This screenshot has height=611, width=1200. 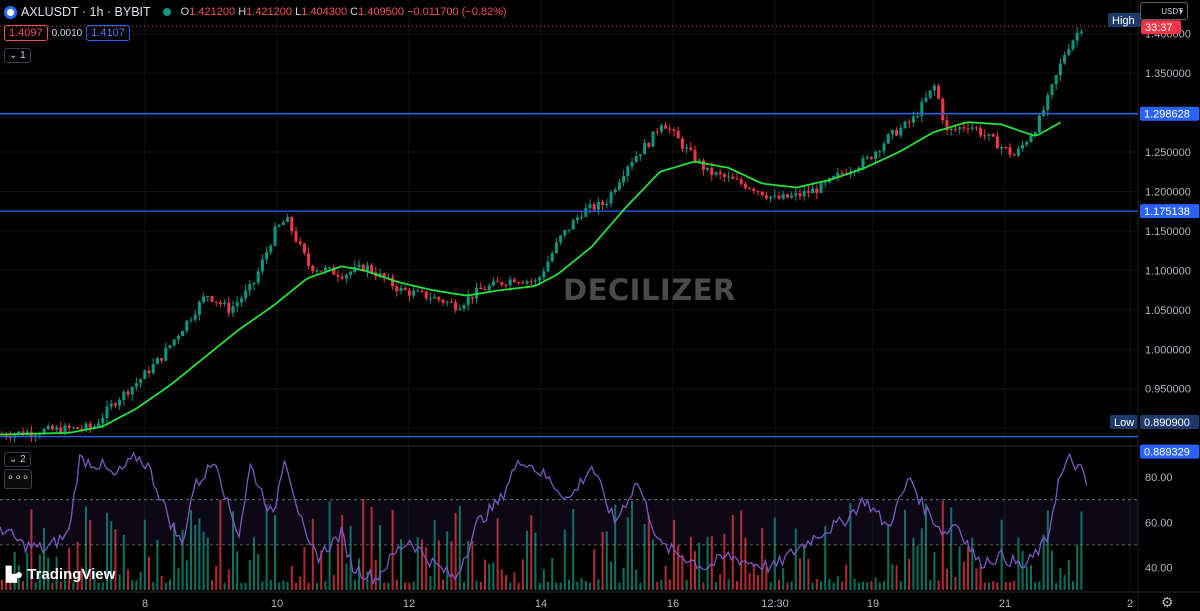 What do you see at coordinates (86, 12) in the screenshot?
I see `symbol-title: AXLUSDT · 1h · BYBIT` at bounding box center [86, 12].